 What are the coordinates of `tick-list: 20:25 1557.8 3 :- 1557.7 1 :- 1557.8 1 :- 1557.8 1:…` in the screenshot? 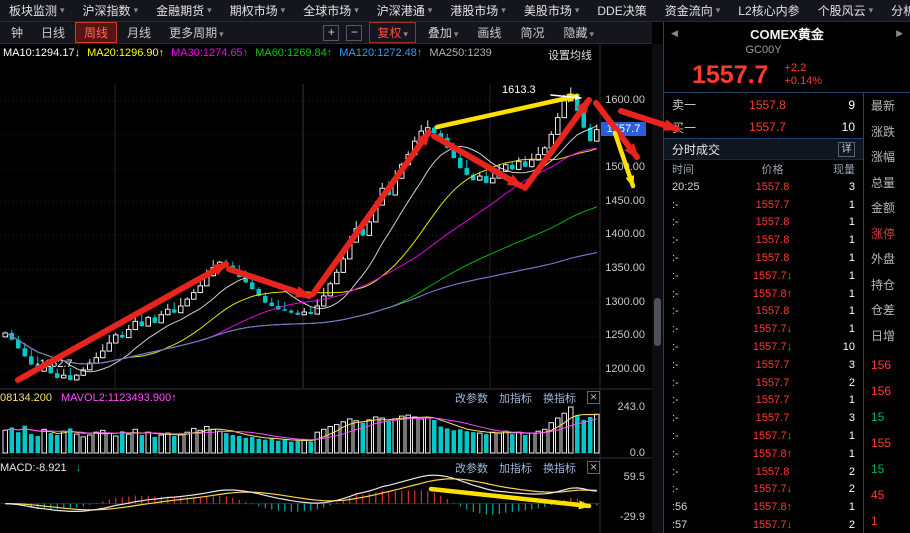 It's located at (763, 355).